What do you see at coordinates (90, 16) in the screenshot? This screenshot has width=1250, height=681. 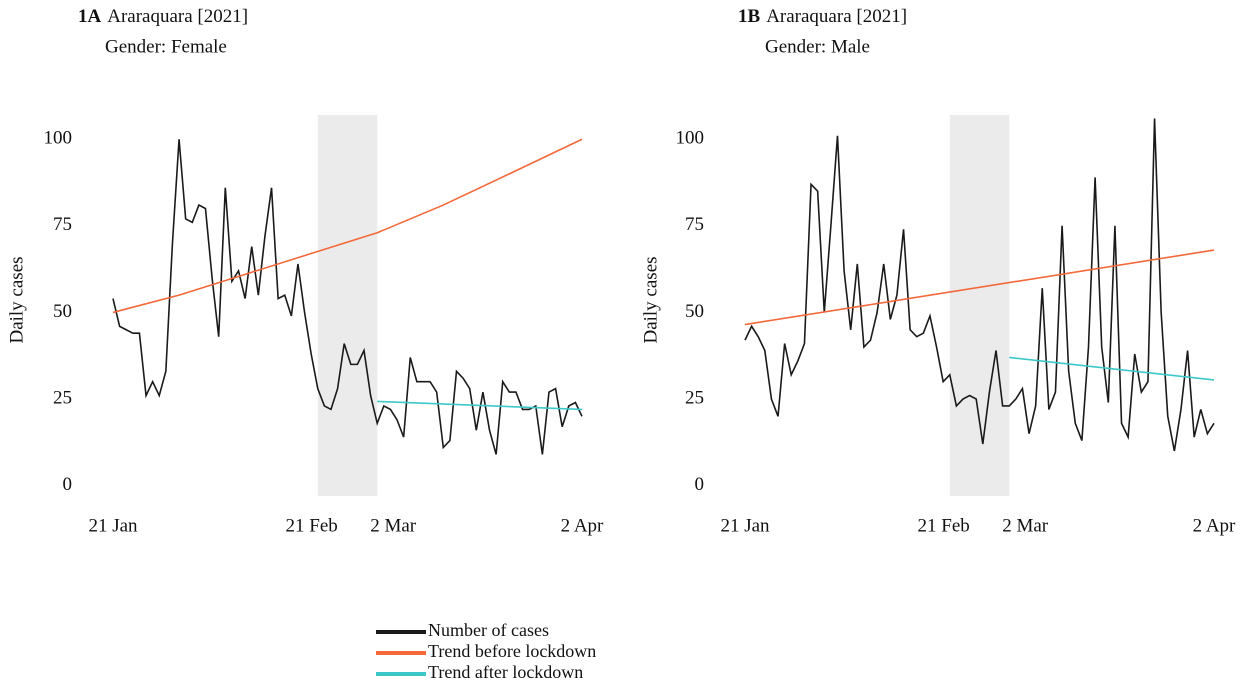 I see `panel-label: 1A` at bounding box center [90, 16].